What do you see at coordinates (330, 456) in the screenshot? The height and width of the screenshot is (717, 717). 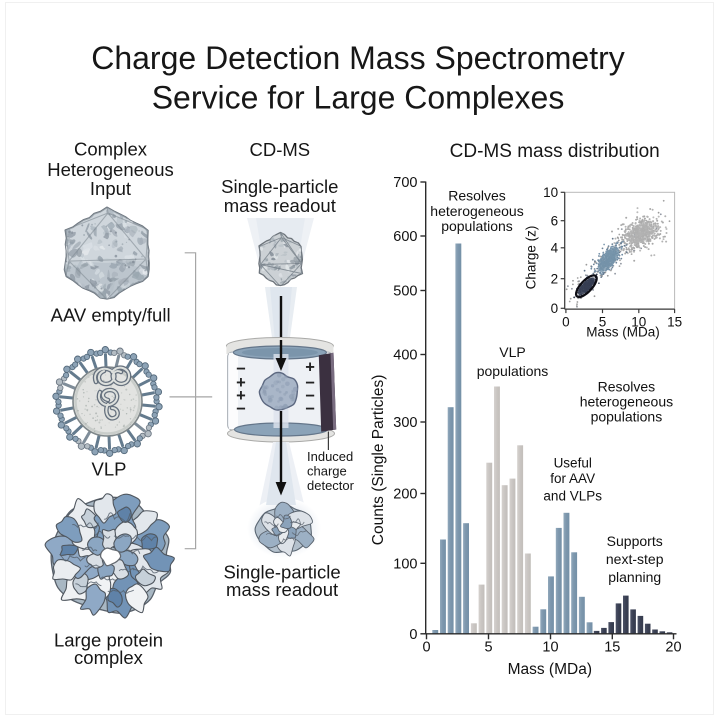 I see `svg-text: Induced` at bounding box center [330, 456].